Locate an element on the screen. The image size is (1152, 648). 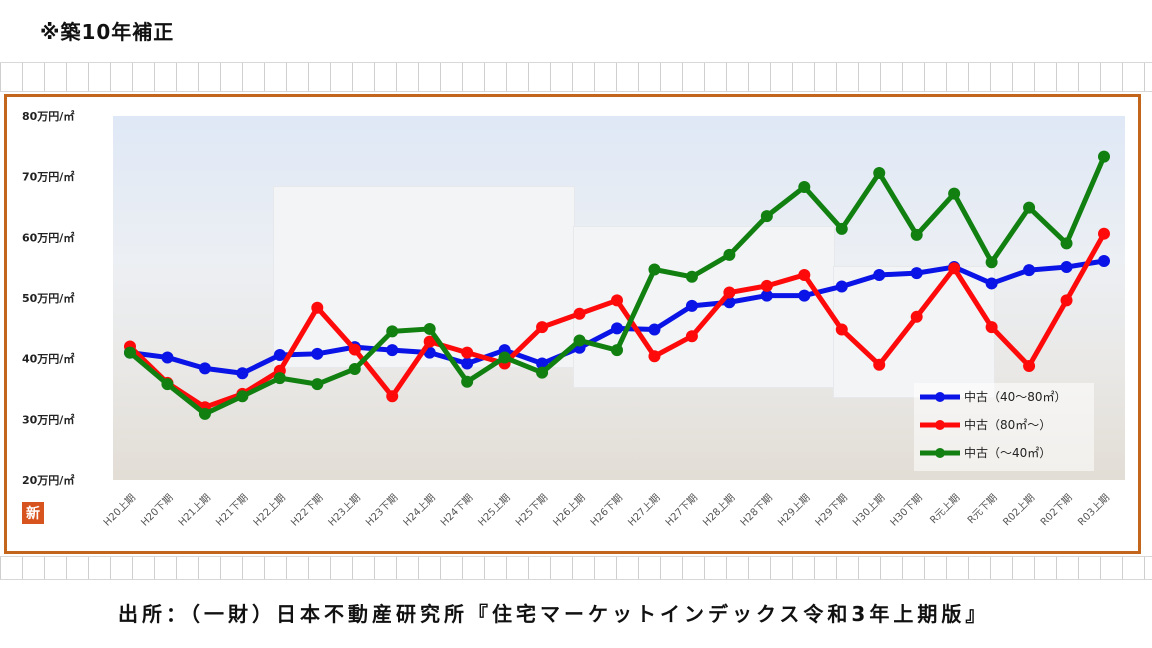
x-tick-label: H22下期 is located at coordinates (306, 510).